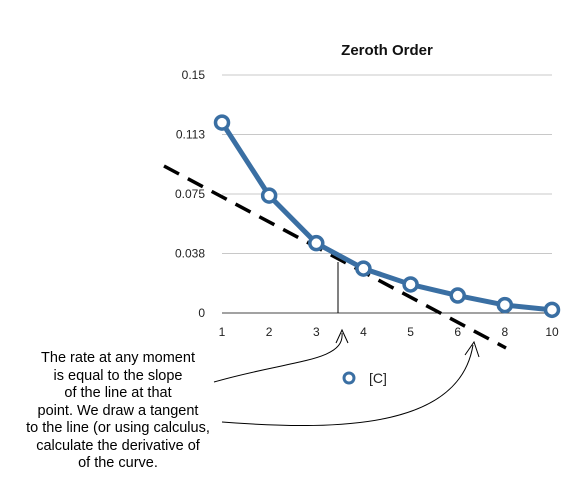  I want to click on x-axis-labels: 1 2 3 4 5 6 8 10, so click(389, 332).